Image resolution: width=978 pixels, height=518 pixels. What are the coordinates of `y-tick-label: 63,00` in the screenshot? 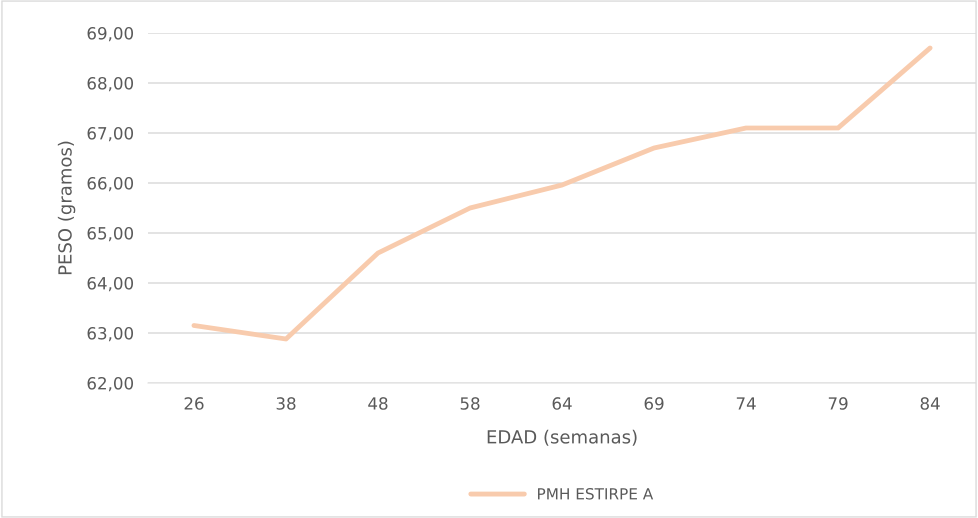 It's located at (111, 334).